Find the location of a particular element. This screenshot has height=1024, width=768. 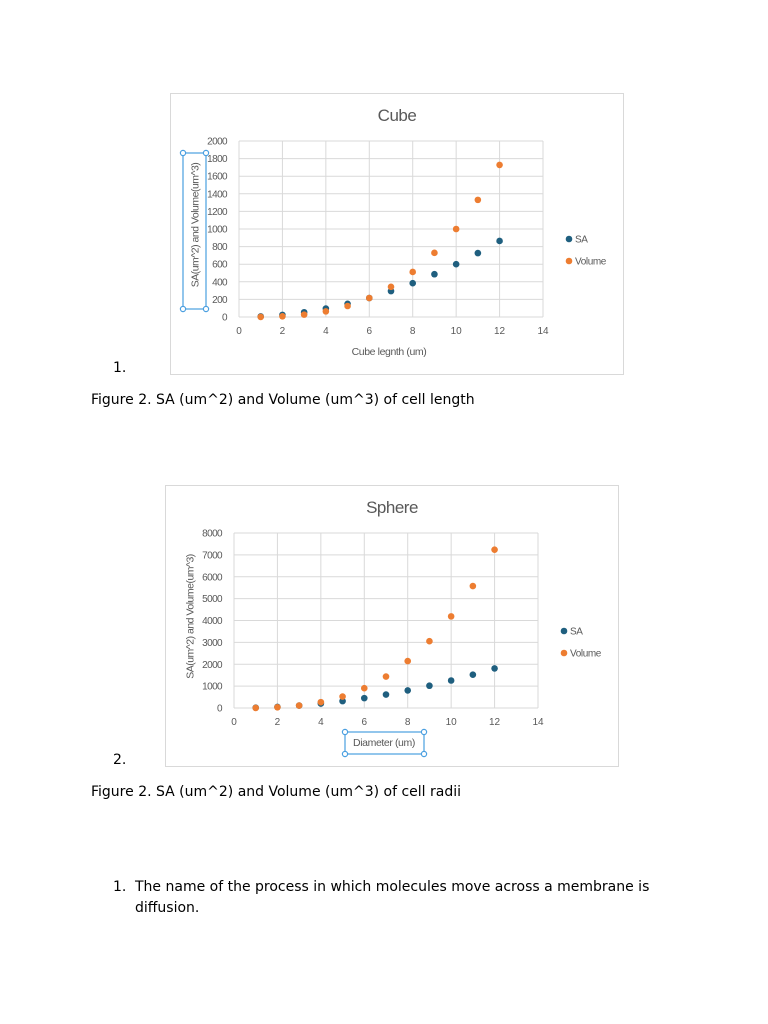

y-tick-label: 8000 is located at coordinates (212, 534).